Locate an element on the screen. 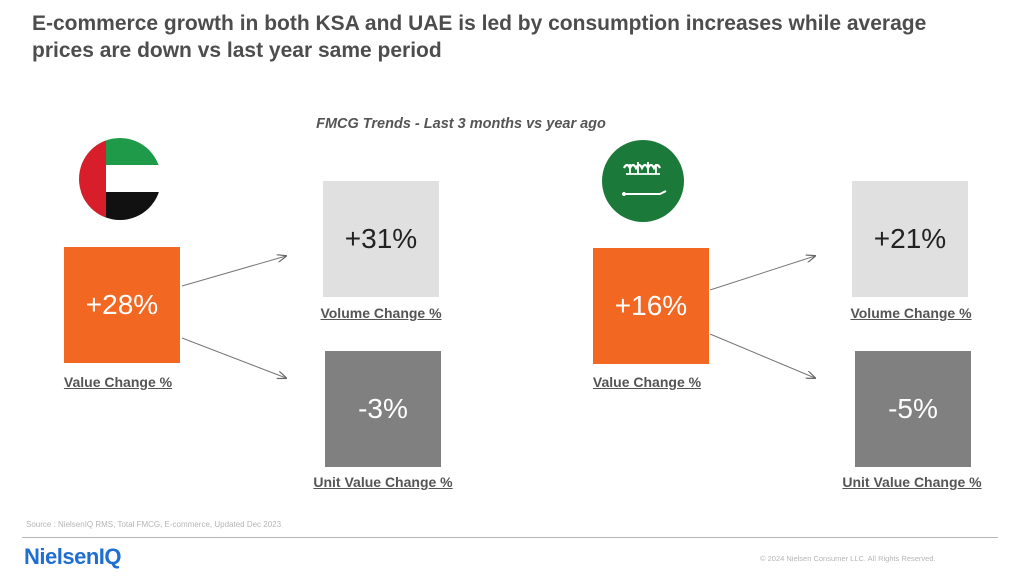  uae-value-change-label: Value Change % is located at coordinates (118, 382).